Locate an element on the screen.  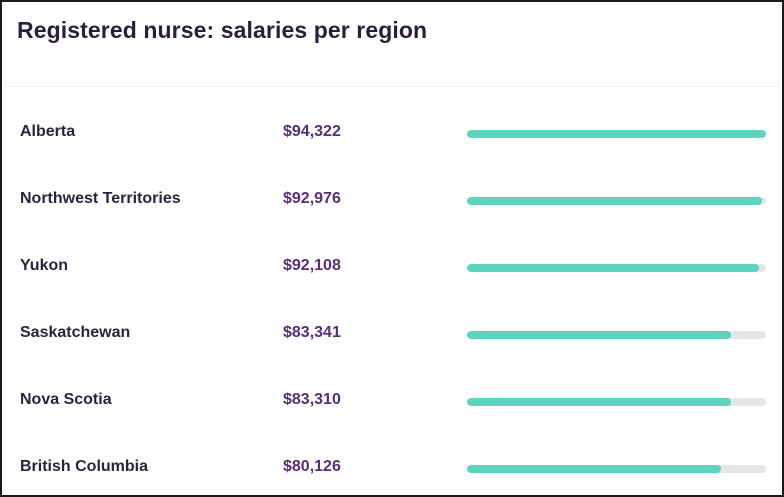
region-label: British Columbia is located at coordinates (84, 466).